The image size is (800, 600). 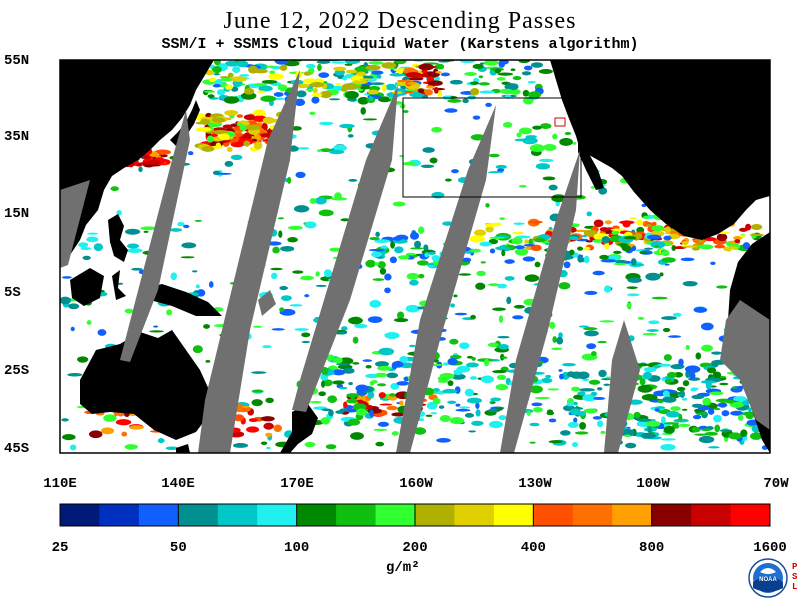 I want to click on lat-label-5S: 5S, so click(x=12, y=293).